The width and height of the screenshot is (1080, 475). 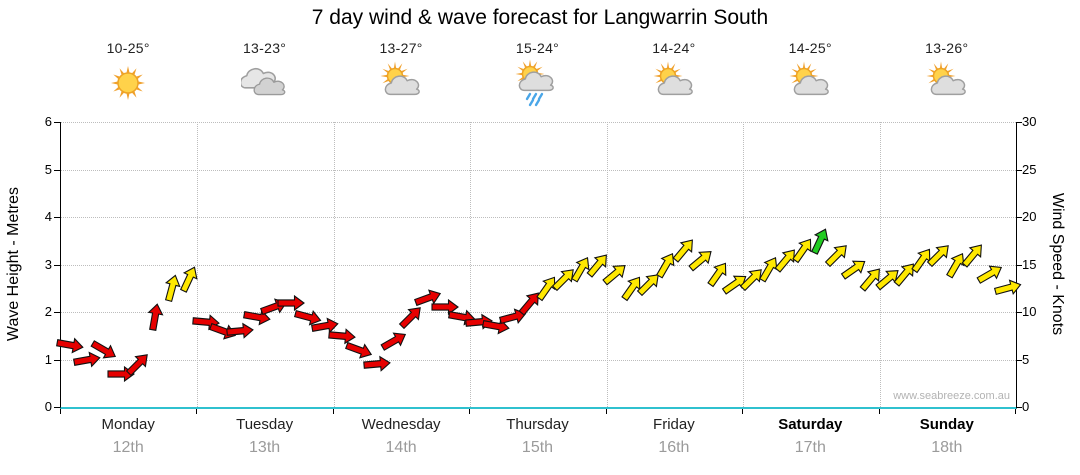 I want to click on left-axis-tick-label: 0, so click(x=48, y=406).